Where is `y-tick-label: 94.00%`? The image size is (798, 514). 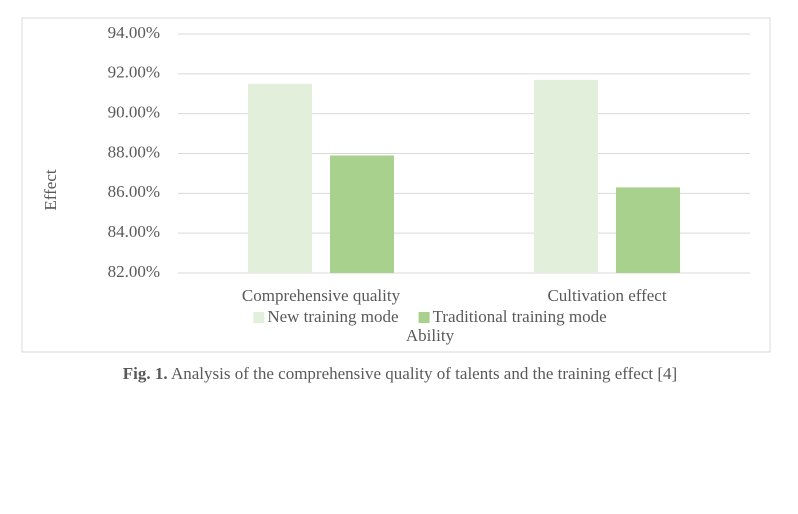 y-tick-label: 94.00% is located at coordinates (134, 32).